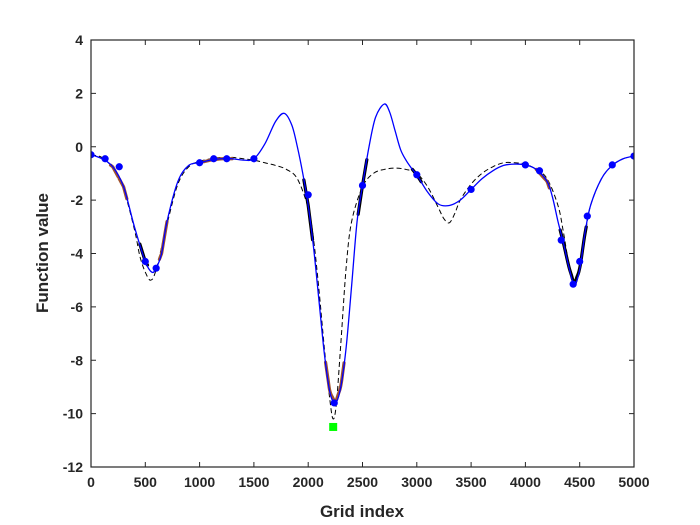 The width and height of the screenshot is (700, 525). Describe the element at coordinates (253, 482) in the screenshot. I see `x-tick-label: 1500` at that location.